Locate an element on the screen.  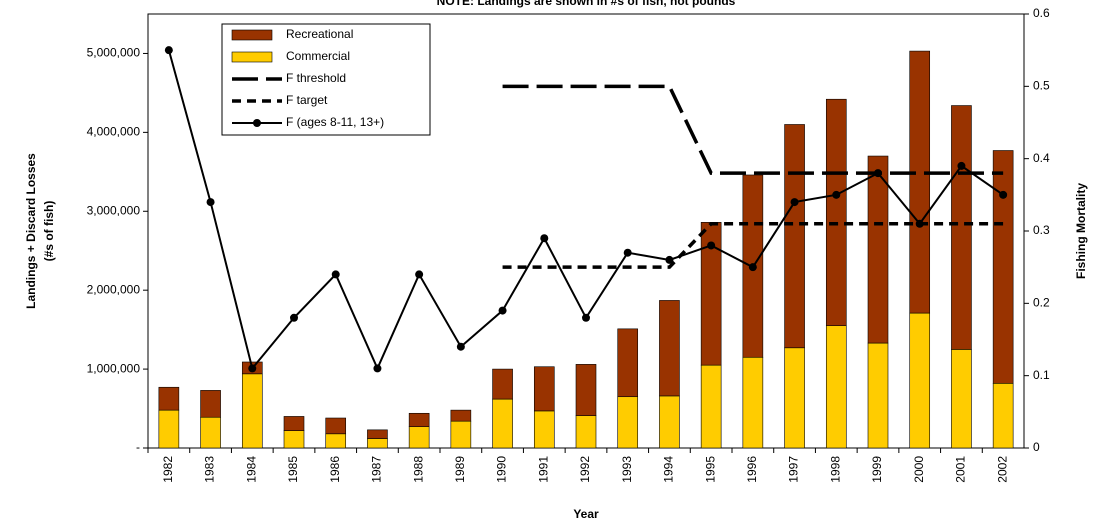
x-tick-label: 1989 is located at coordinates (460, 469).